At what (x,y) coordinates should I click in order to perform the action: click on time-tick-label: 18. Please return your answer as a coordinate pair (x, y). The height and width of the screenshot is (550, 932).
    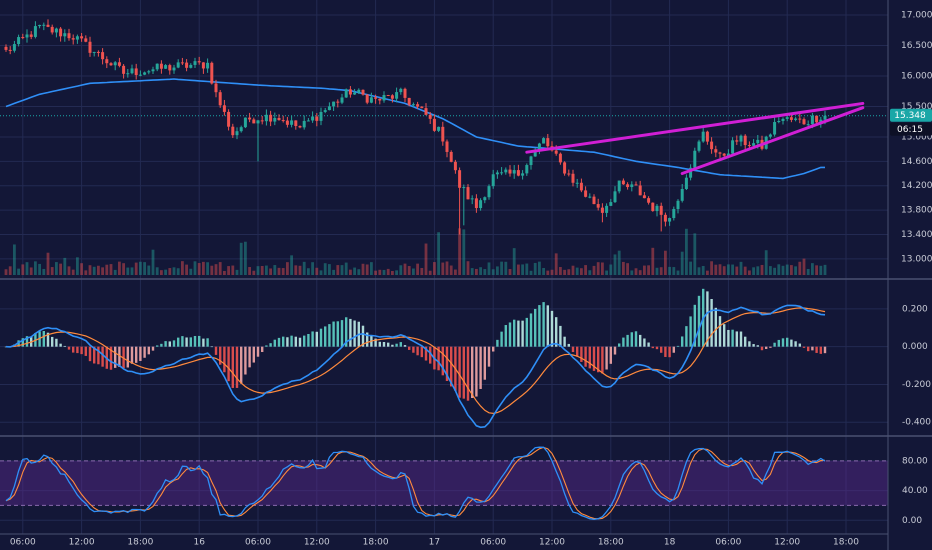
    Looking at the image, I should click on (670, 543).